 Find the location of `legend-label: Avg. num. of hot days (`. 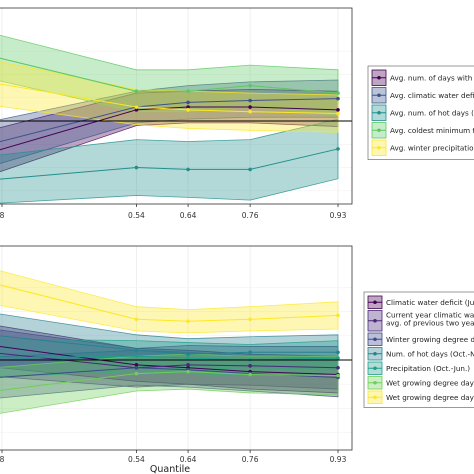

legend-label: Avg. num. of hot days ( is located at coordinates (432, 112).